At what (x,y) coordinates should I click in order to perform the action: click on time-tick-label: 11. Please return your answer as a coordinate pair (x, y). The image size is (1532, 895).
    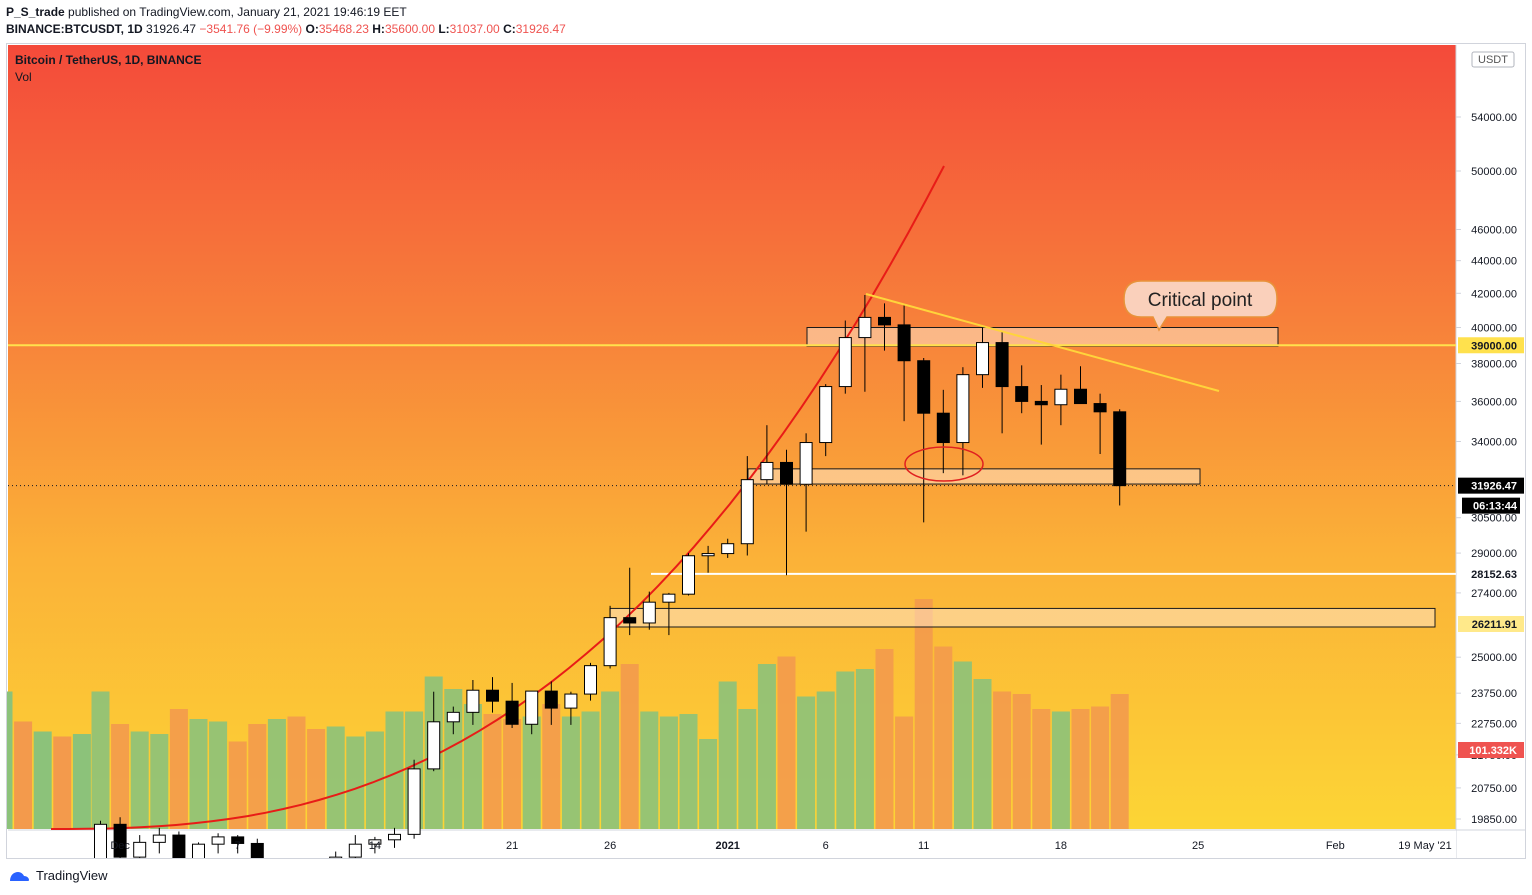
    Looking at the image, I should click on (923, 846).